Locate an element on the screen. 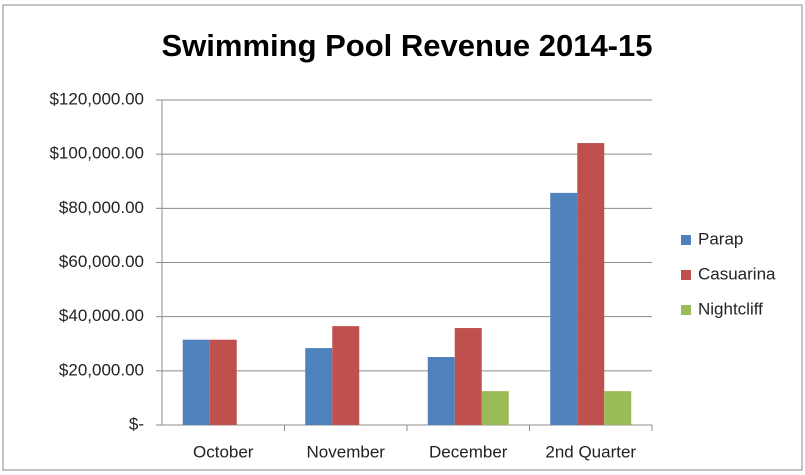 This screenshot has height=475, width=805. legend-label: Casuarina is located at coordinates (737, 273).